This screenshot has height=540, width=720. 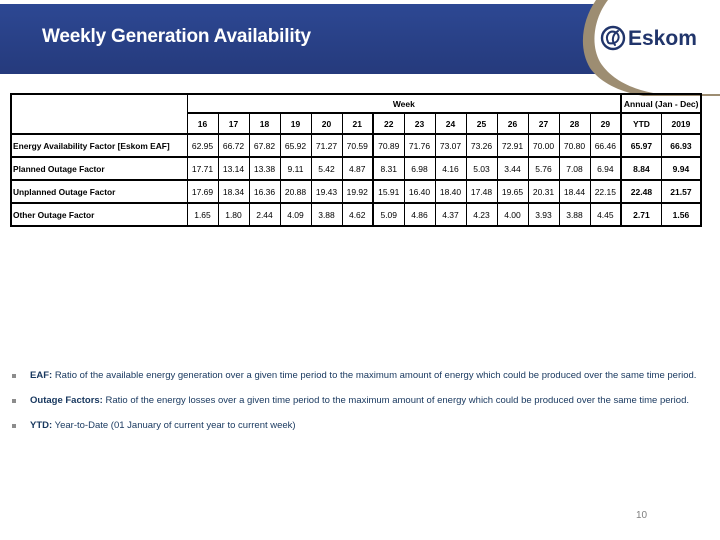 What do you see at coordinates (176, 36) in the screenshot?
I see `page-title: Weekly Generation Availability` at bounding box center [176, 36].